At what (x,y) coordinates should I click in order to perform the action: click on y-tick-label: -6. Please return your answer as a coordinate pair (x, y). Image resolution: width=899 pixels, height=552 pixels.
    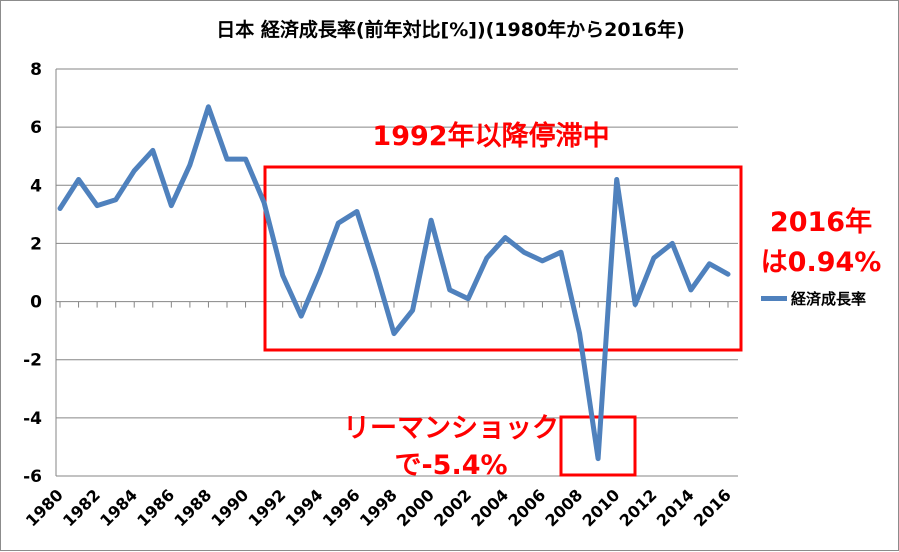
    Looking at the image, I should click on (32, 477).